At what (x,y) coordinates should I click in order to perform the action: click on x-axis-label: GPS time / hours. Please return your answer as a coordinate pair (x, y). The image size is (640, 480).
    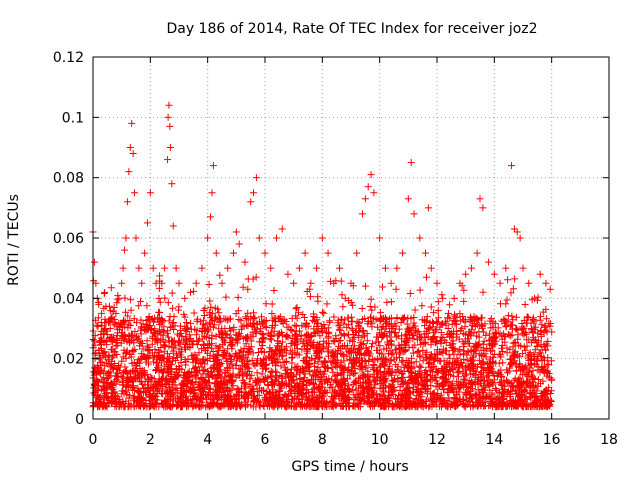
    Looking at the image, I should click on (349, 467).